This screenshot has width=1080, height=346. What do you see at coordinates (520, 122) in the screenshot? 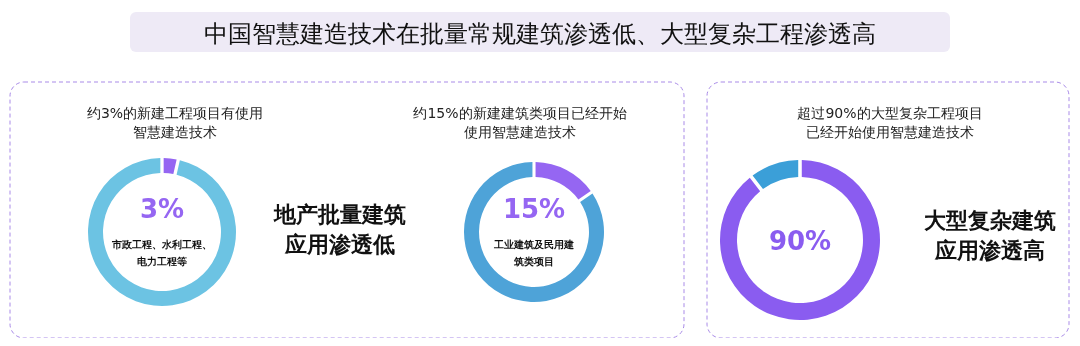
I see `chart-title: 约15%的新建建筑类项目已经开始使用智慧建造技术` at bounding box center [520, 122].